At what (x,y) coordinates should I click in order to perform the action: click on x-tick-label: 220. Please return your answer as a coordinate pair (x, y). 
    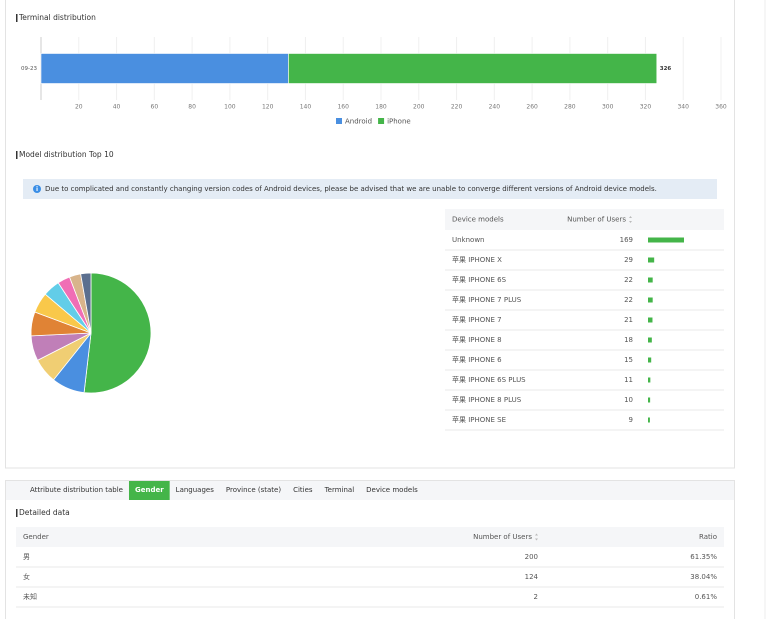
    Looking at the image, I should click on (457, 107).